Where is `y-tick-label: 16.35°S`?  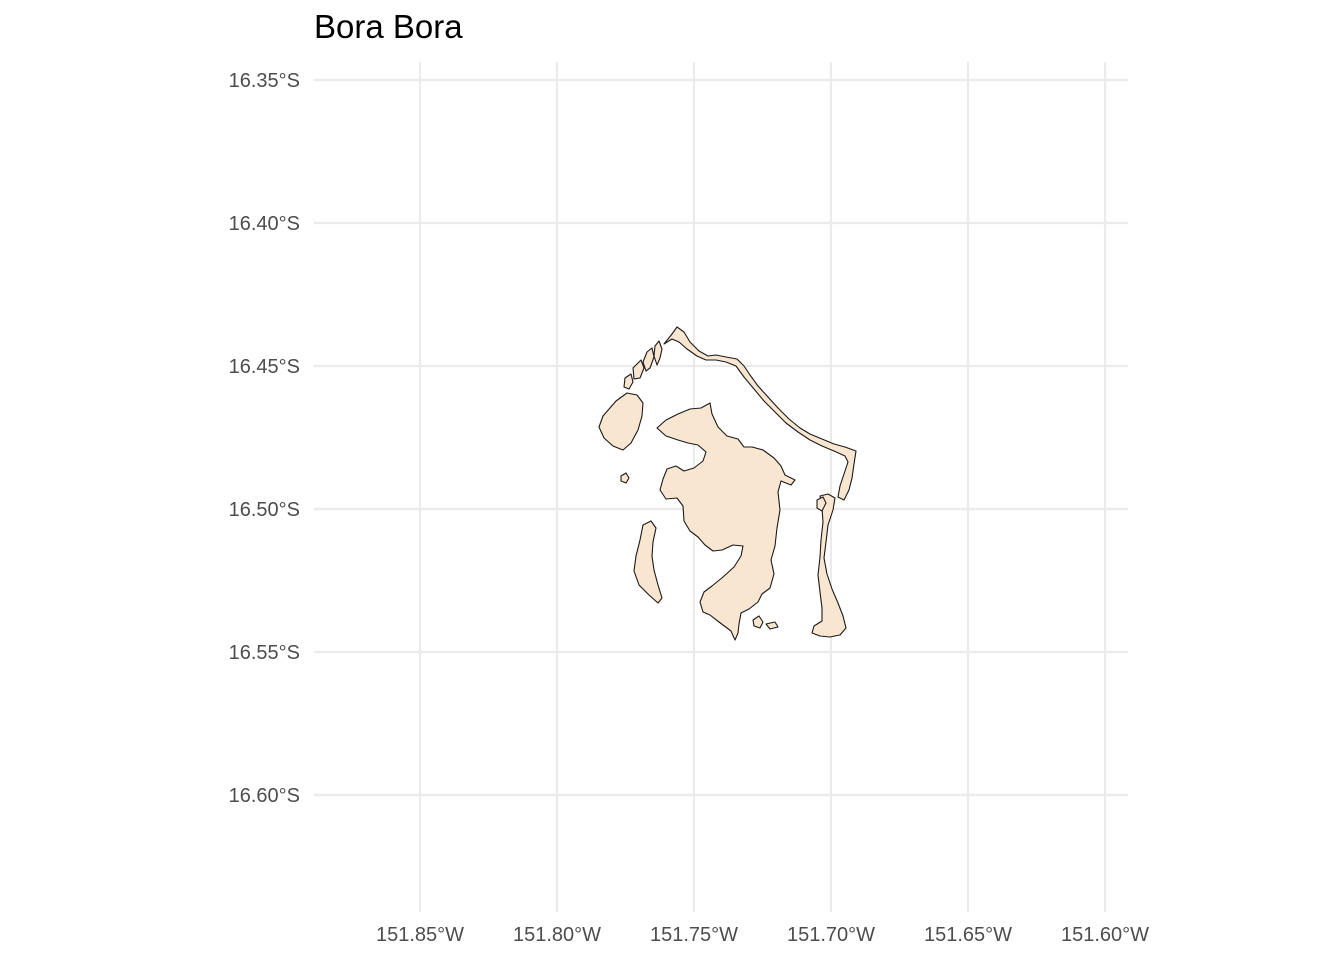
y-tick-label: 16.35°S is located at coordinates (264, 81).